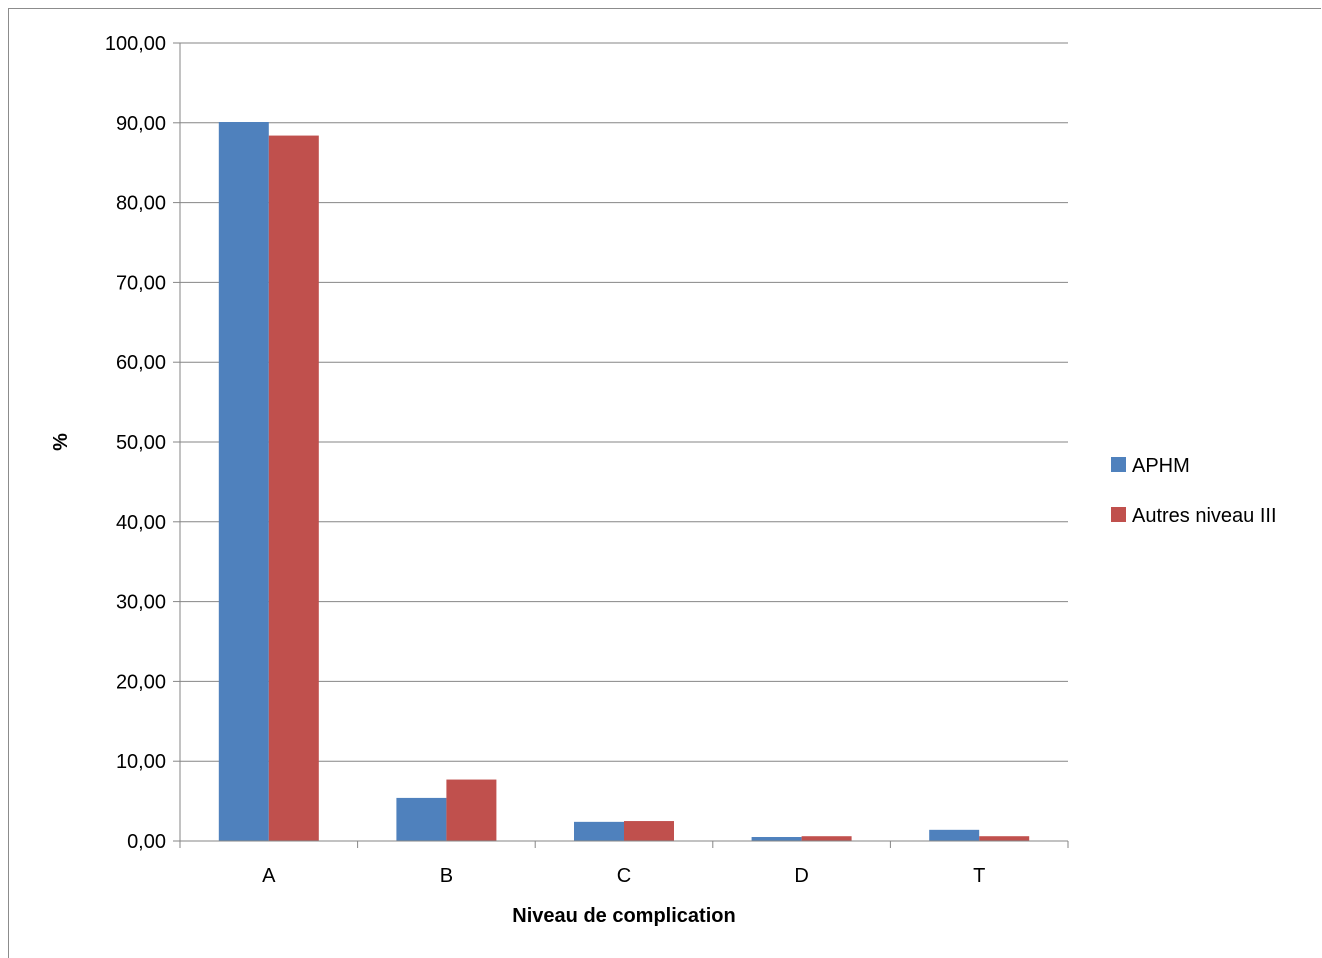  Describe the element at coordinates (141, 283) in the screenshot. I see `y-tick-label: 70,00` at that location.